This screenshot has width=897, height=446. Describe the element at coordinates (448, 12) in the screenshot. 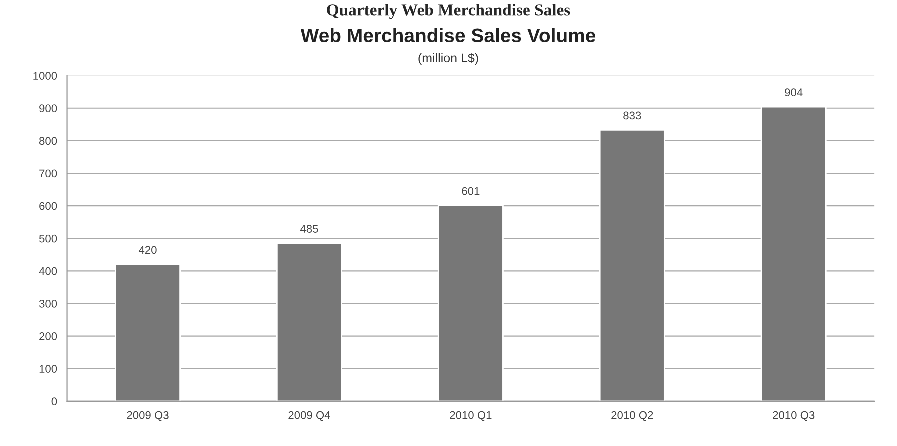

I see `text: Quarterly Web Merchandise Sales` at that location.